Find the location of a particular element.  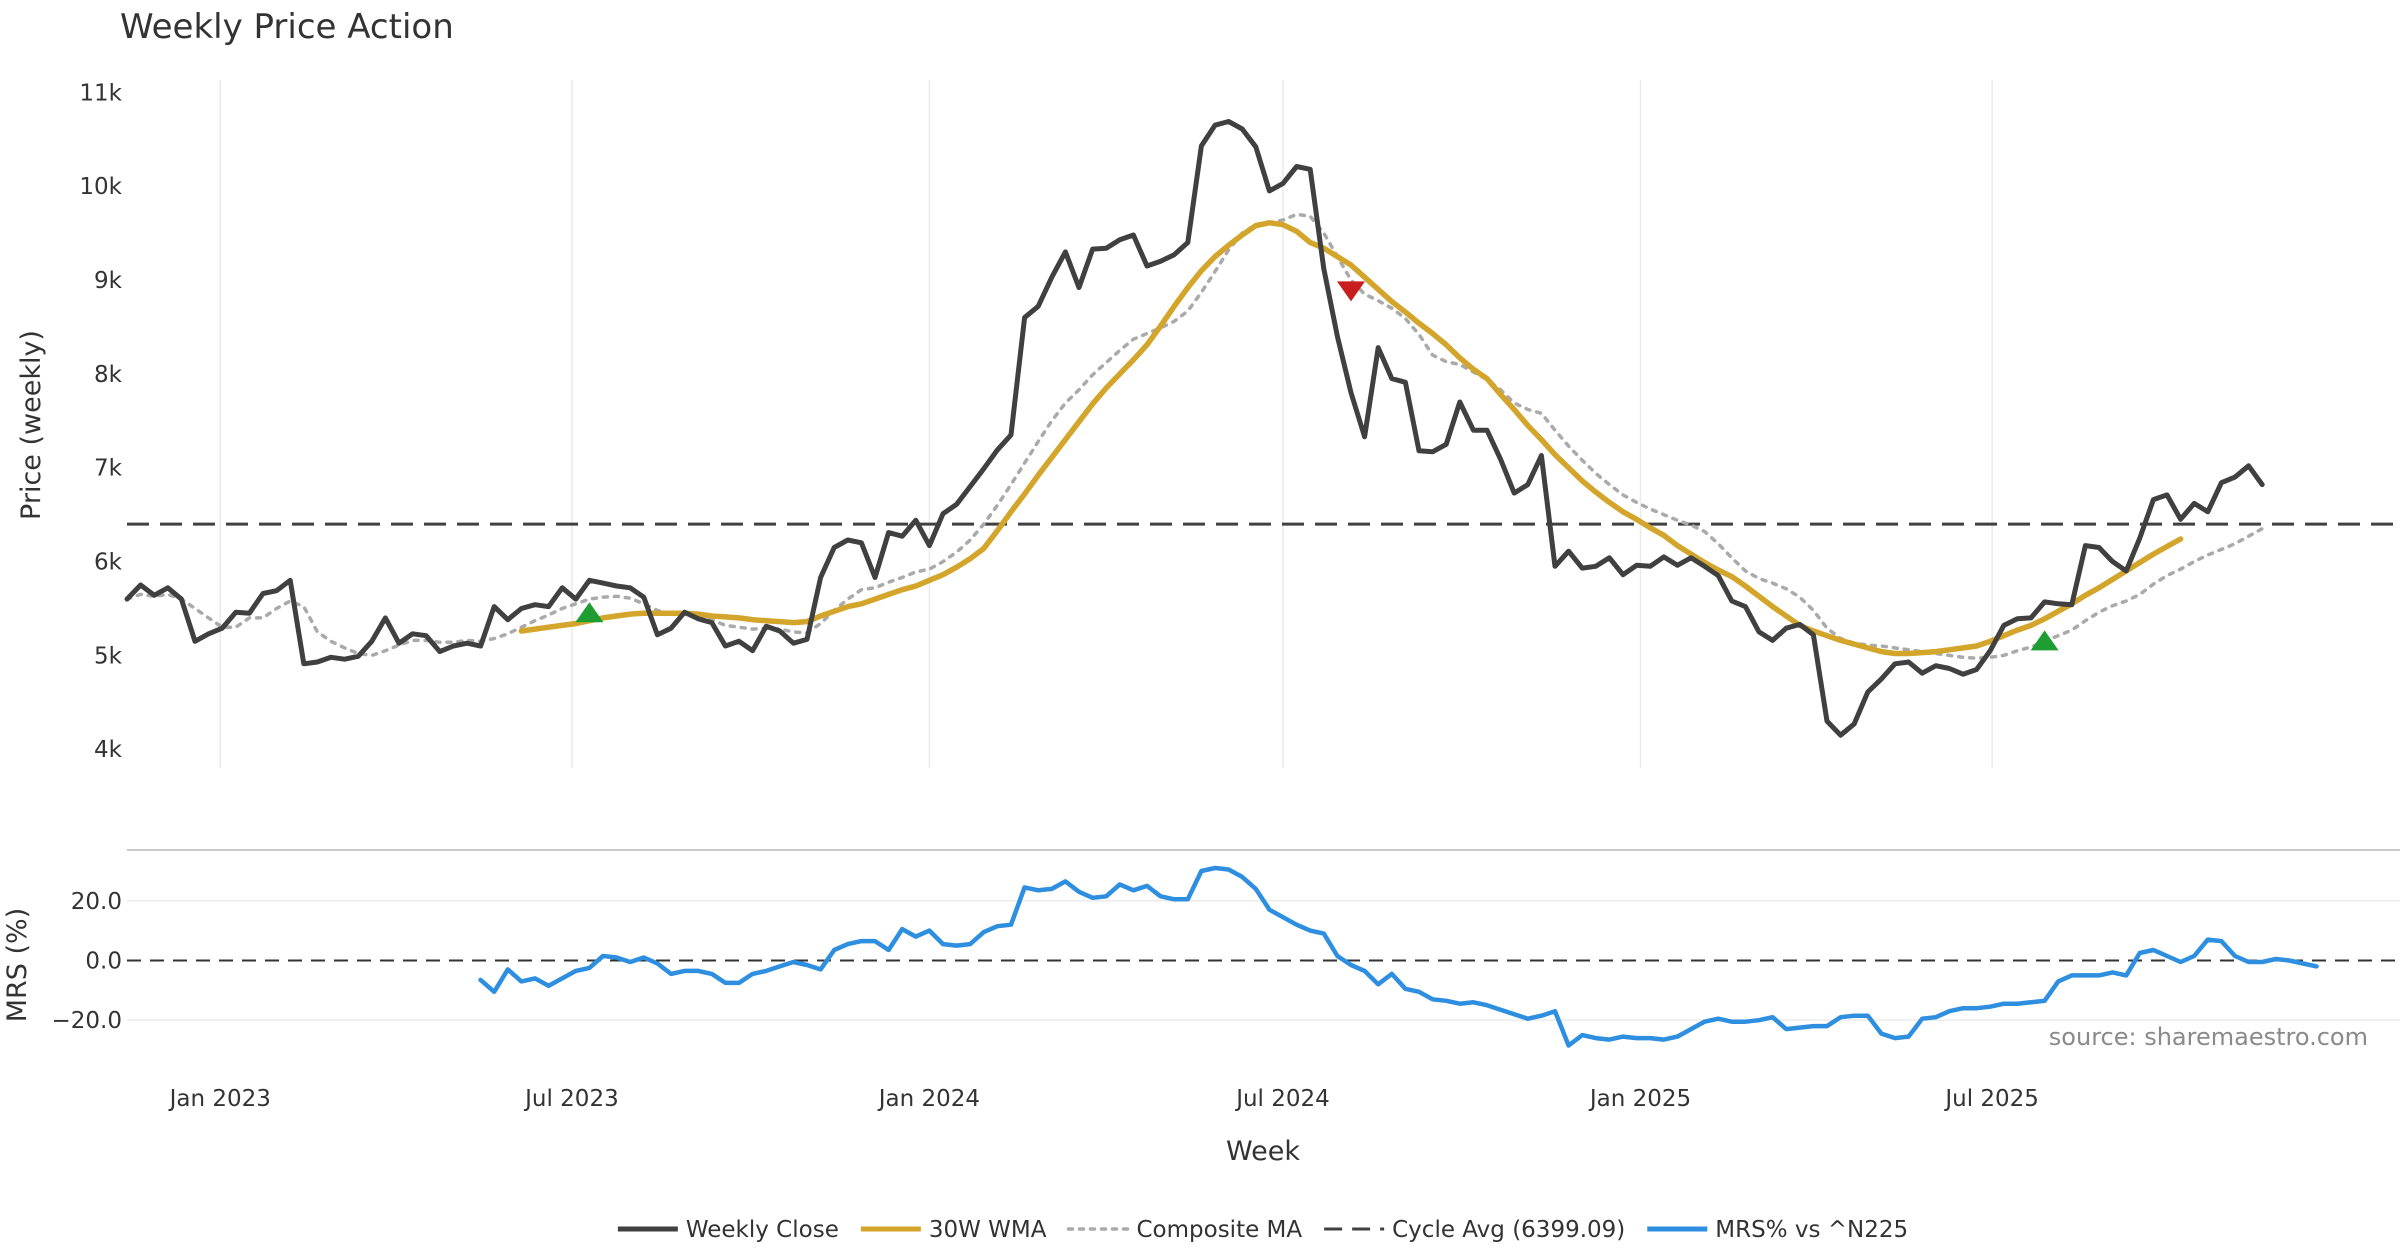

chart-title: Weekly Price Action is located at coordinates (287, 27).